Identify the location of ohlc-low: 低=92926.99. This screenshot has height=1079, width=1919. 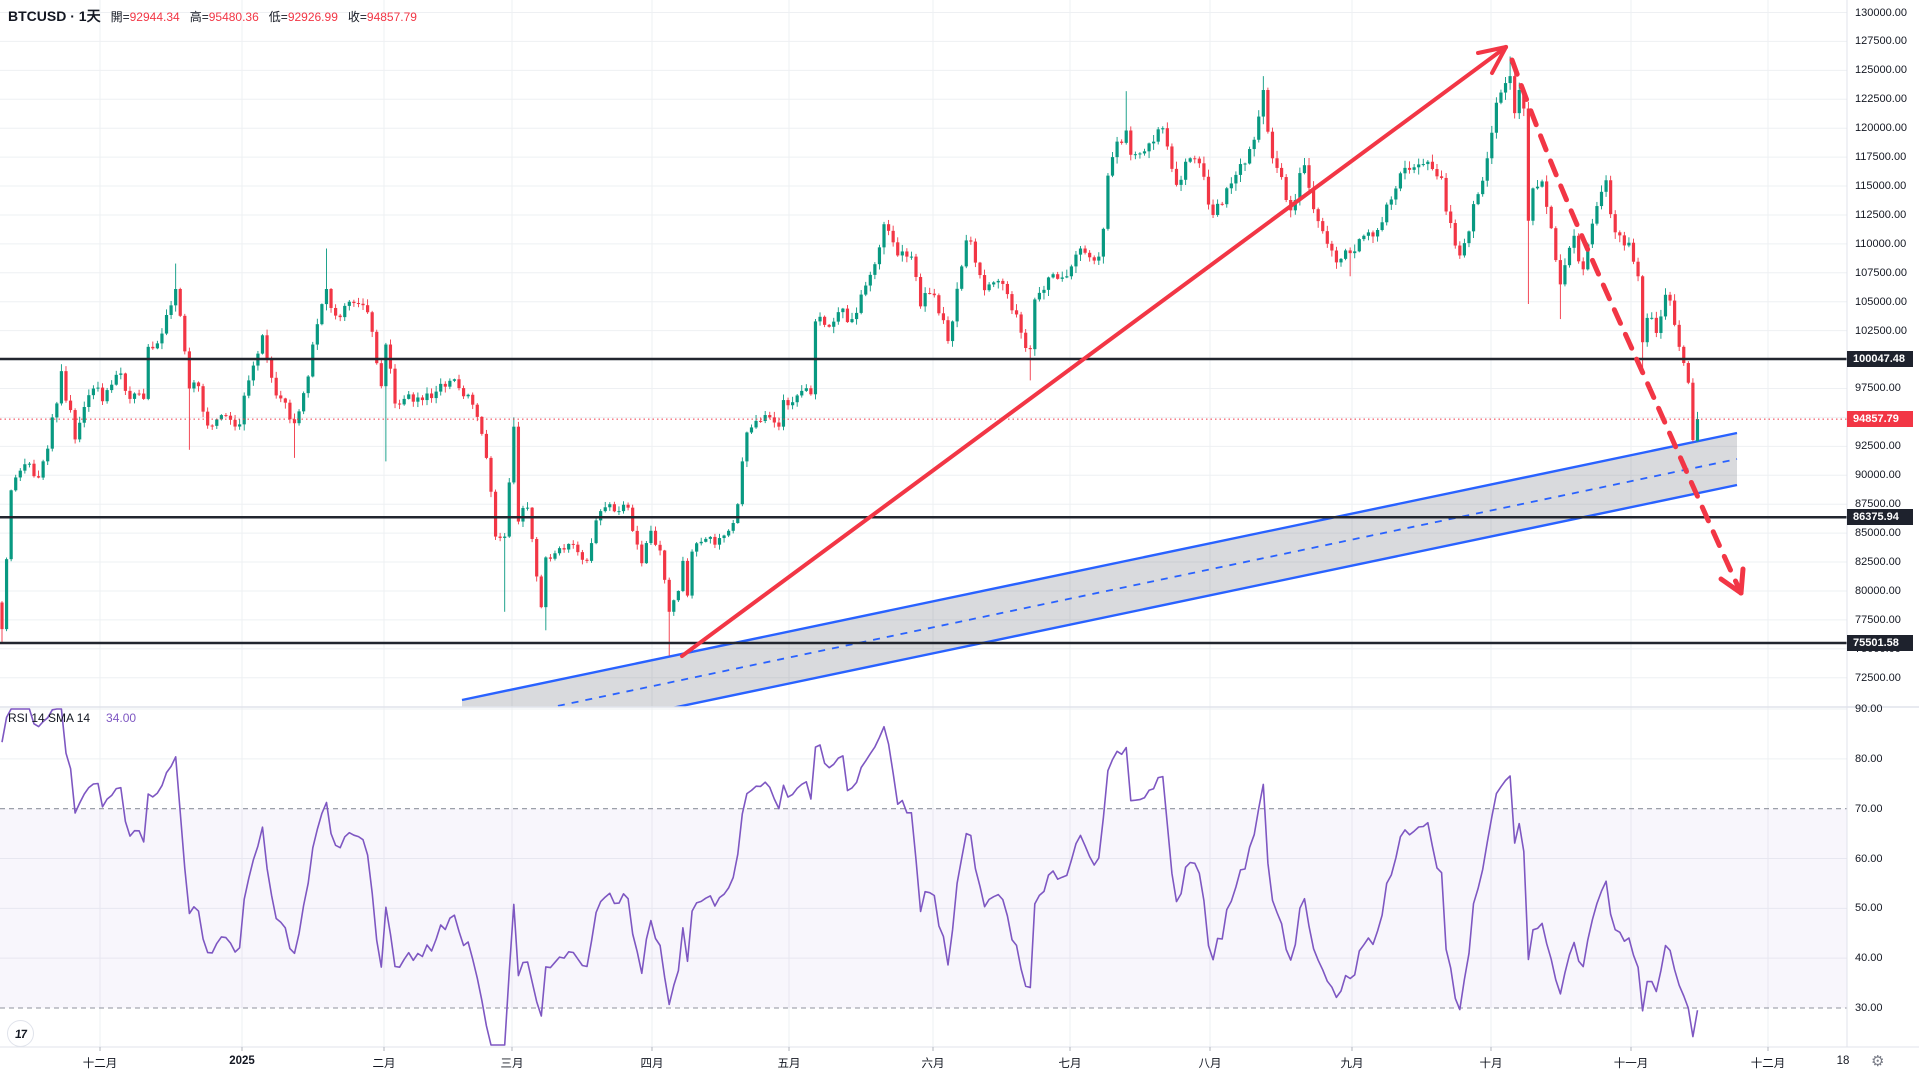
(303, 17).